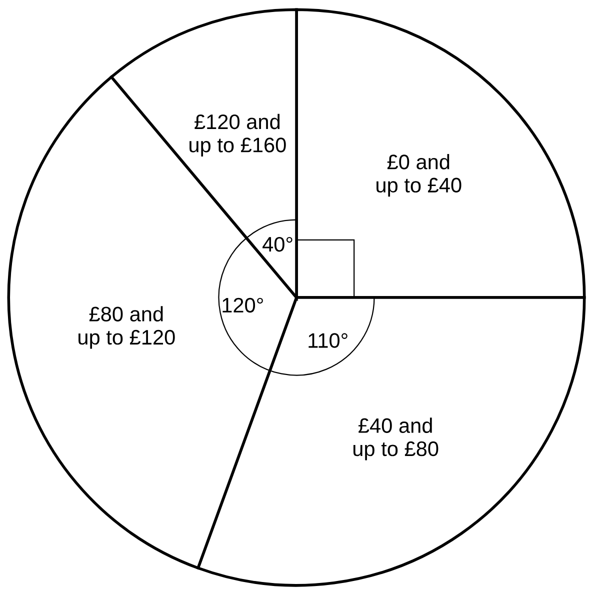 The width and height of the screenshot is (593, 595). Describe the element at coordinates (277, 244) in the screenshot. I see `data-label: 40°` at that location.